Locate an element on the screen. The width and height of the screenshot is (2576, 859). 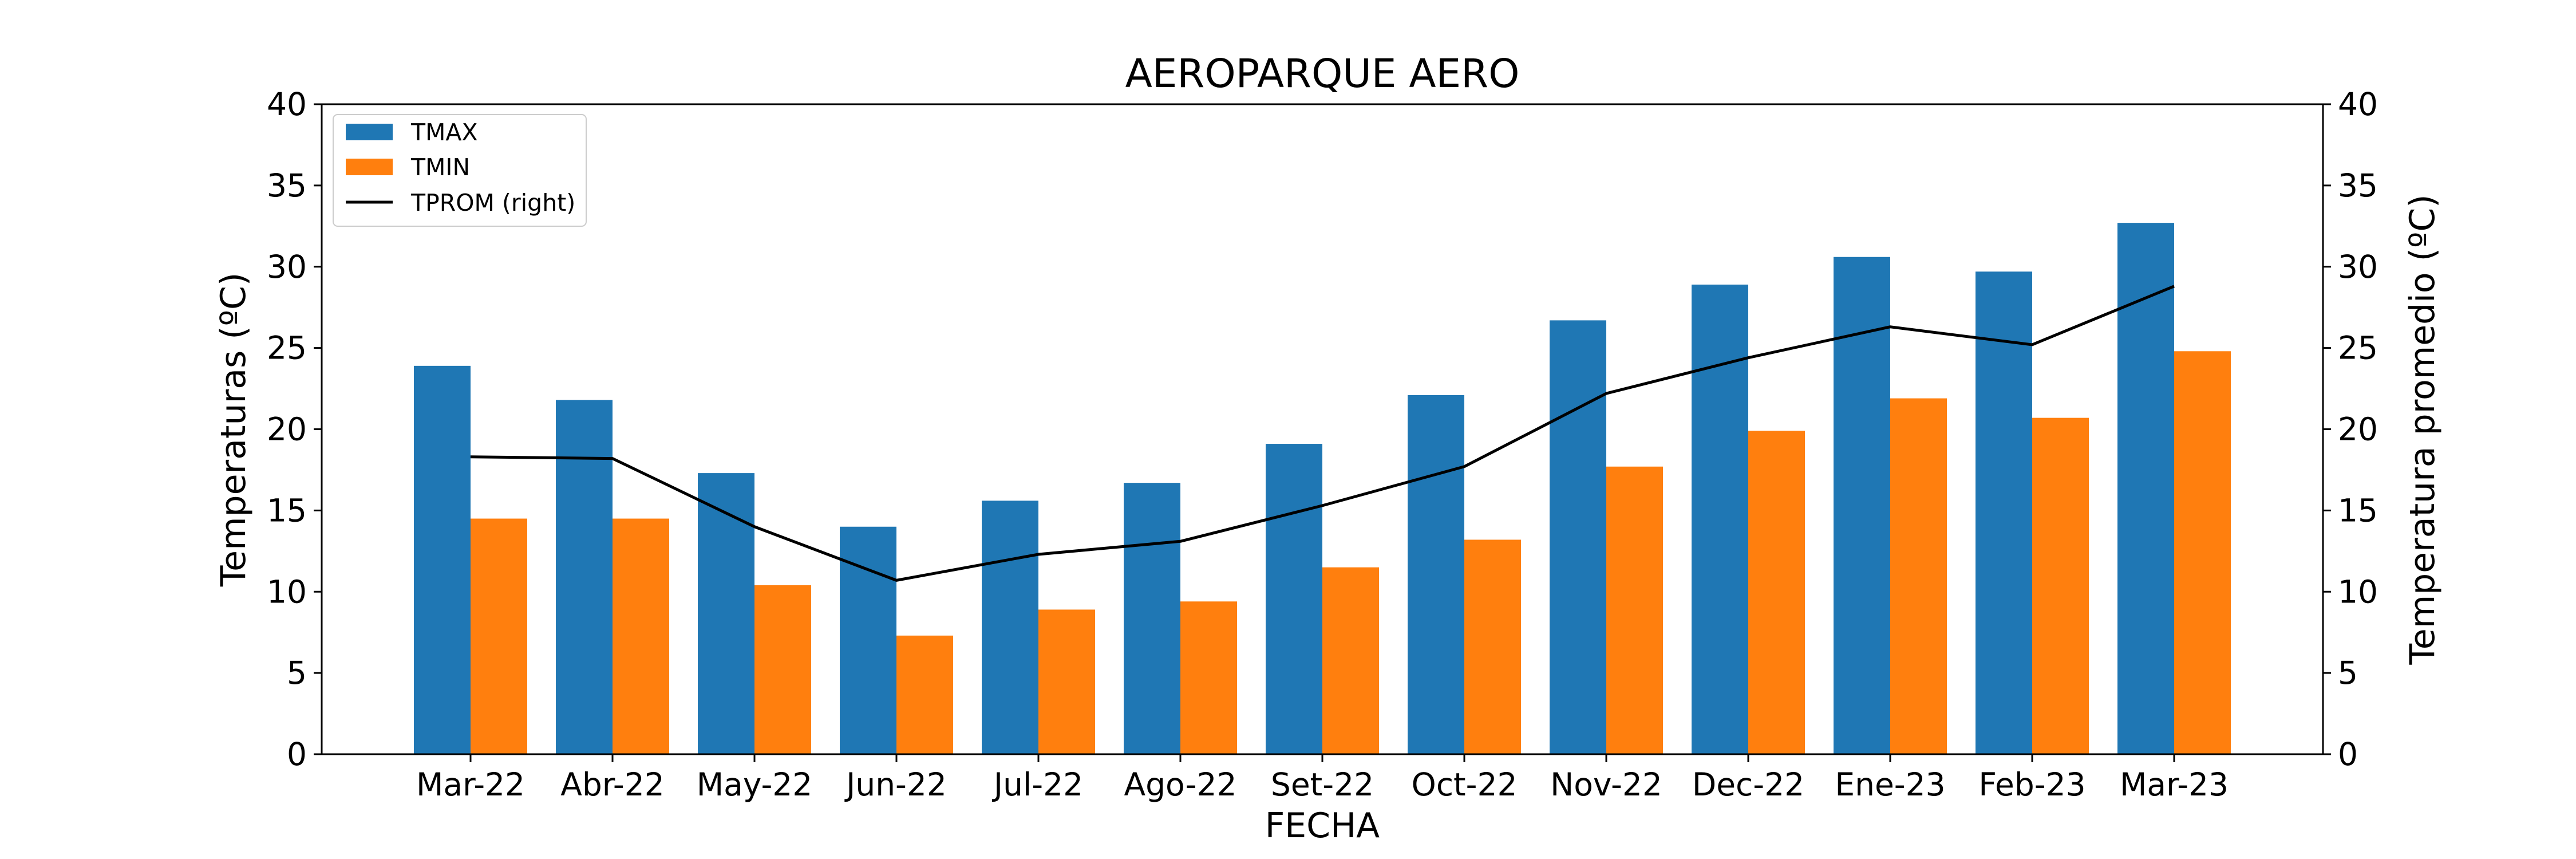
y-tick-left-label: 25 is located at coordinates (287, 348).